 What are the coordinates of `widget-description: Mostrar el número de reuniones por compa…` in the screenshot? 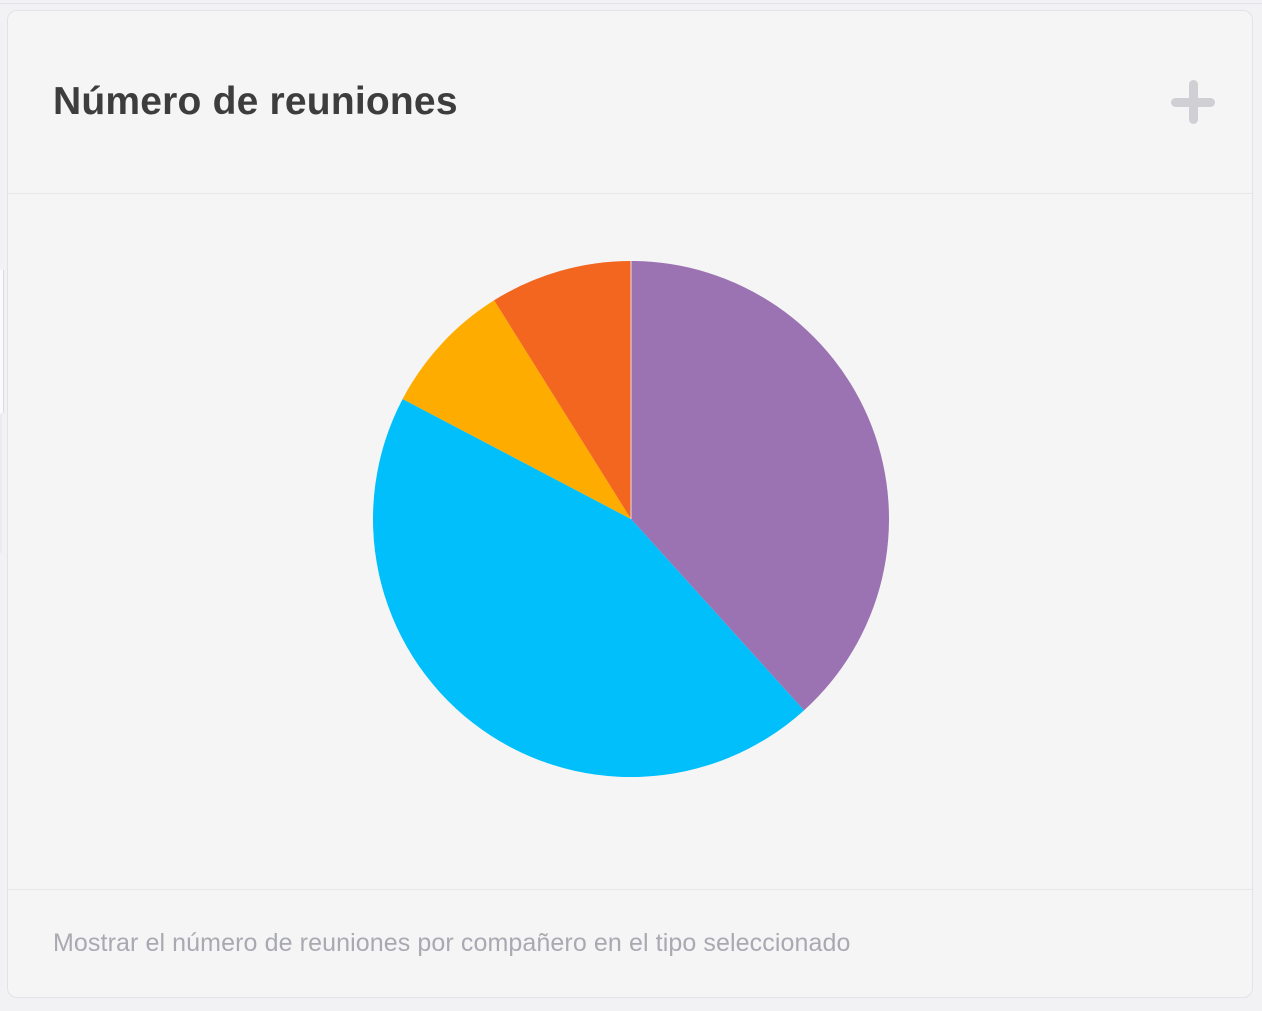 It's located at (452, 943).